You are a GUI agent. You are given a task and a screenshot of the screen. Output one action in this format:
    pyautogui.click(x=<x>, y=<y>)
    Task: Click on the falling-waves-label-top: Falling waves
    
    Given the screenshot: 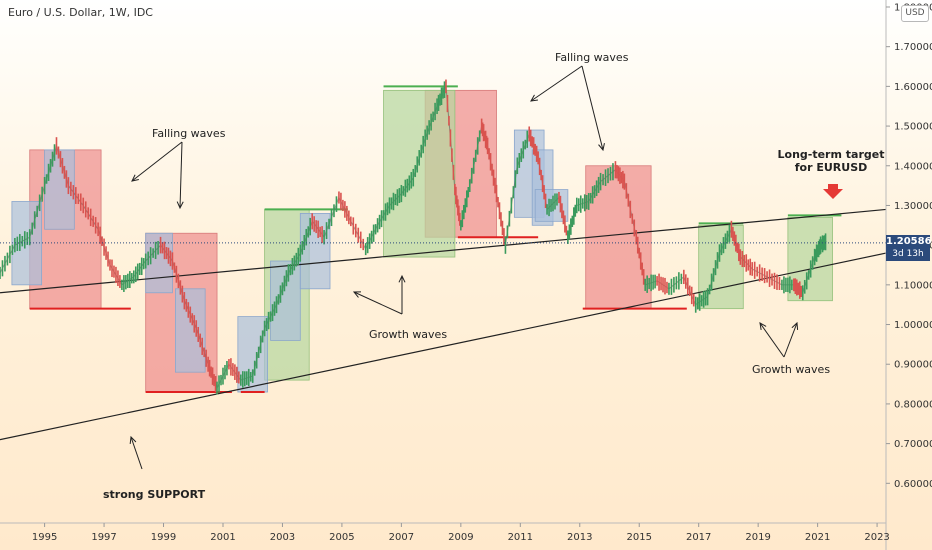 What is the action you would take?
    pyautogui.click(x=592, y=57)
    